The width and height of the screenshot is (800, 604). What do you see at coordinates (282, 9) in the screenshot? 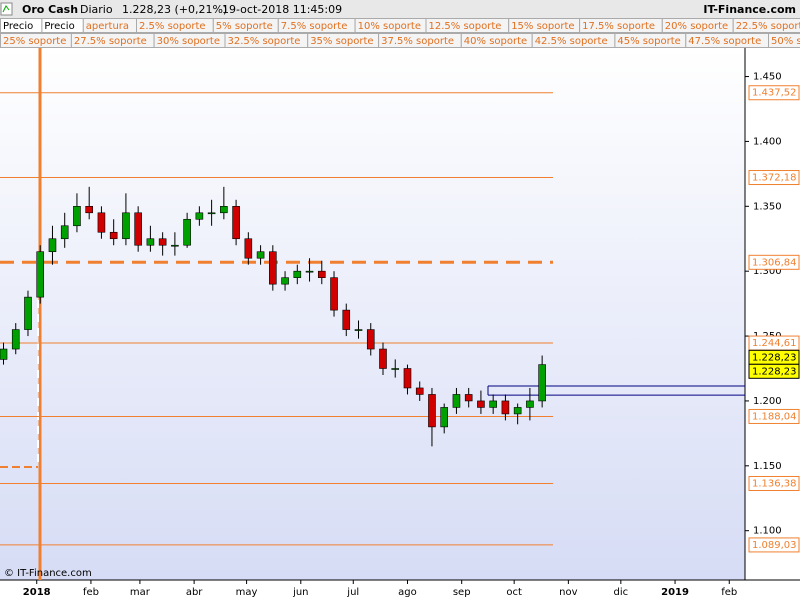
I see `timestamp: 19-oct-2018 11:45:09` at bounding box center [282, 9].